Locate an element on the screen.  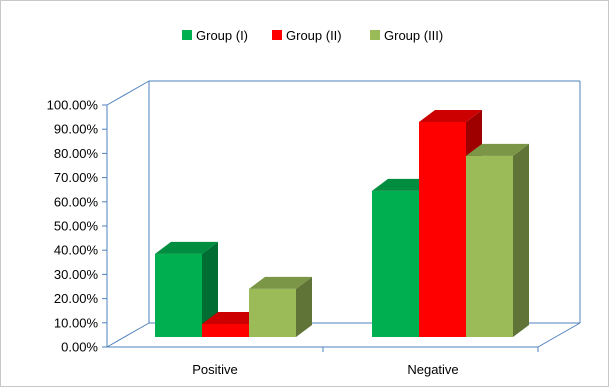
x-axis: Positive Negative is located at coordinates (365, 362).